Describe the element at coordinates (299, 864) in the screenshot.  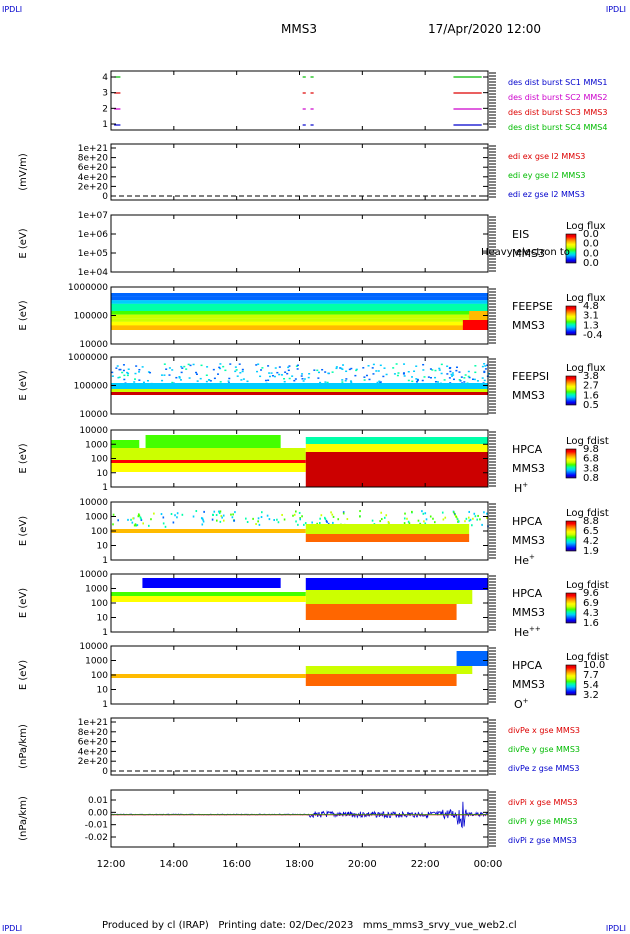
I see `x-tick-label-3: 18:00` at that location.